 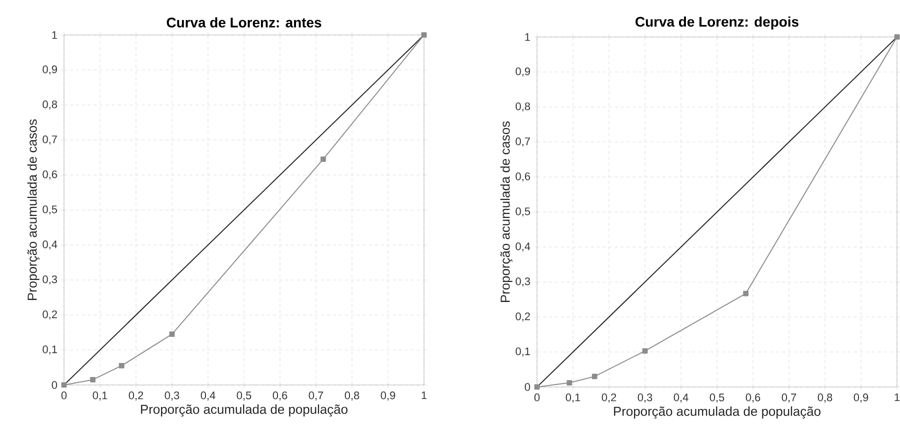 I want to click on chart-title: Curva de Lorenz: antes, so click(x=244, y=22).